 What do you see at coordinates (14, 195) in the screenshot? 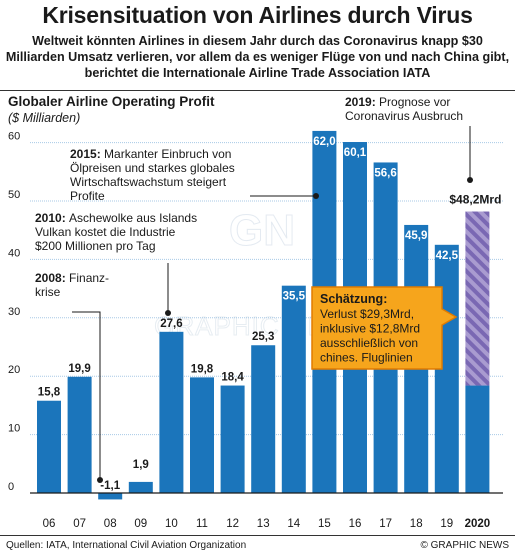
I see `y-tick-label: 50` at bounding box center [14, 195].